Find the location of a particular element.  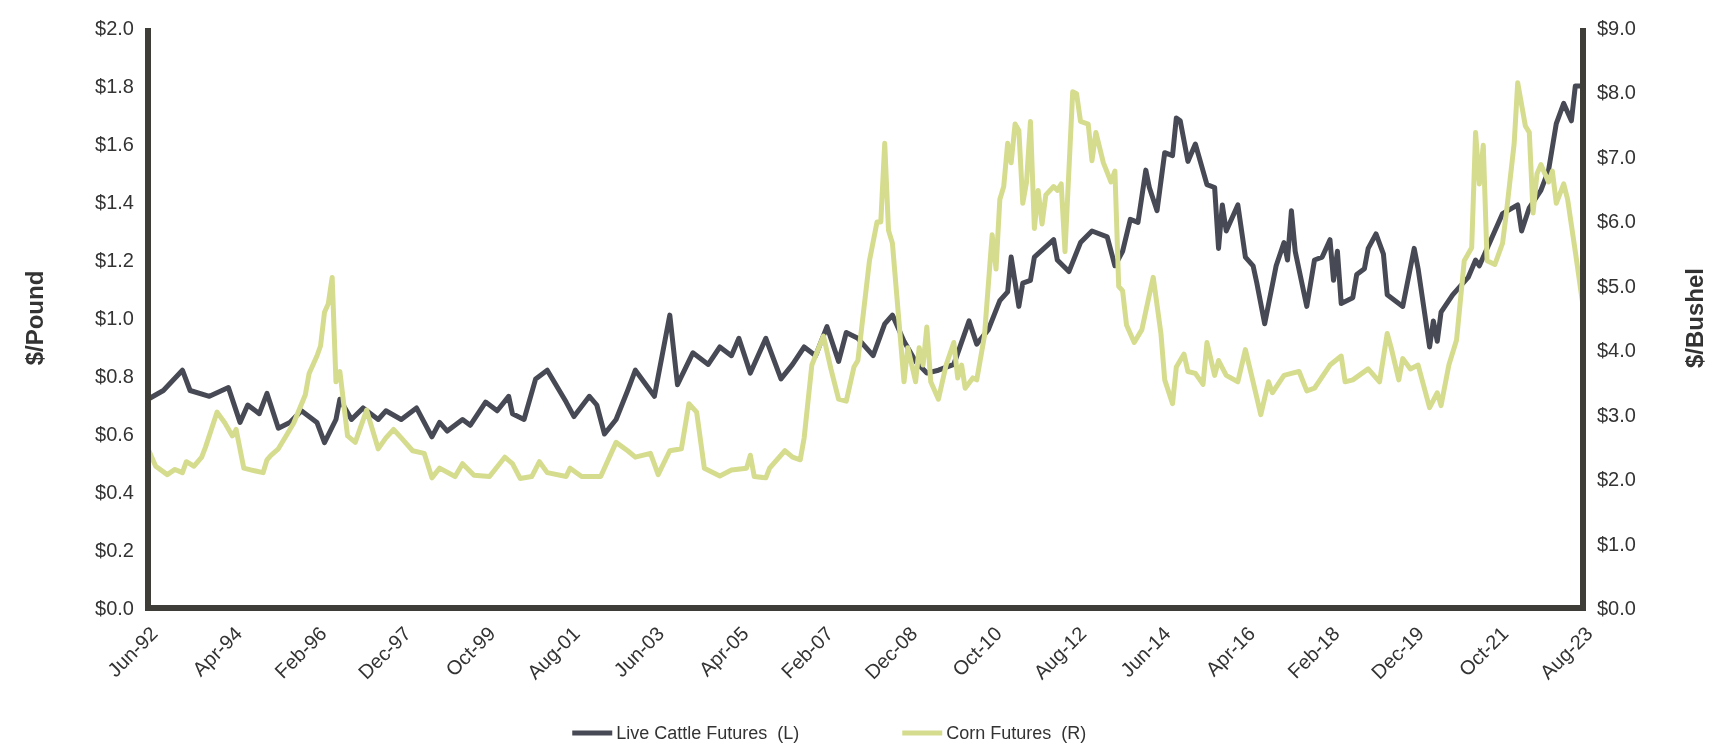

y-tick-label: $0.0 is located at coordinates (114, 608).